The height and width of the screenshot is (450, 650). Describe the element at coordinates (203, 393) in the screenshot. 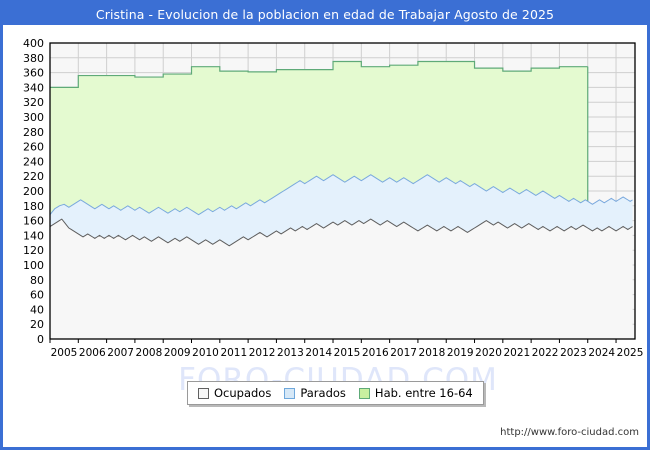

I see `legend-swatch-ocupados` at that location.